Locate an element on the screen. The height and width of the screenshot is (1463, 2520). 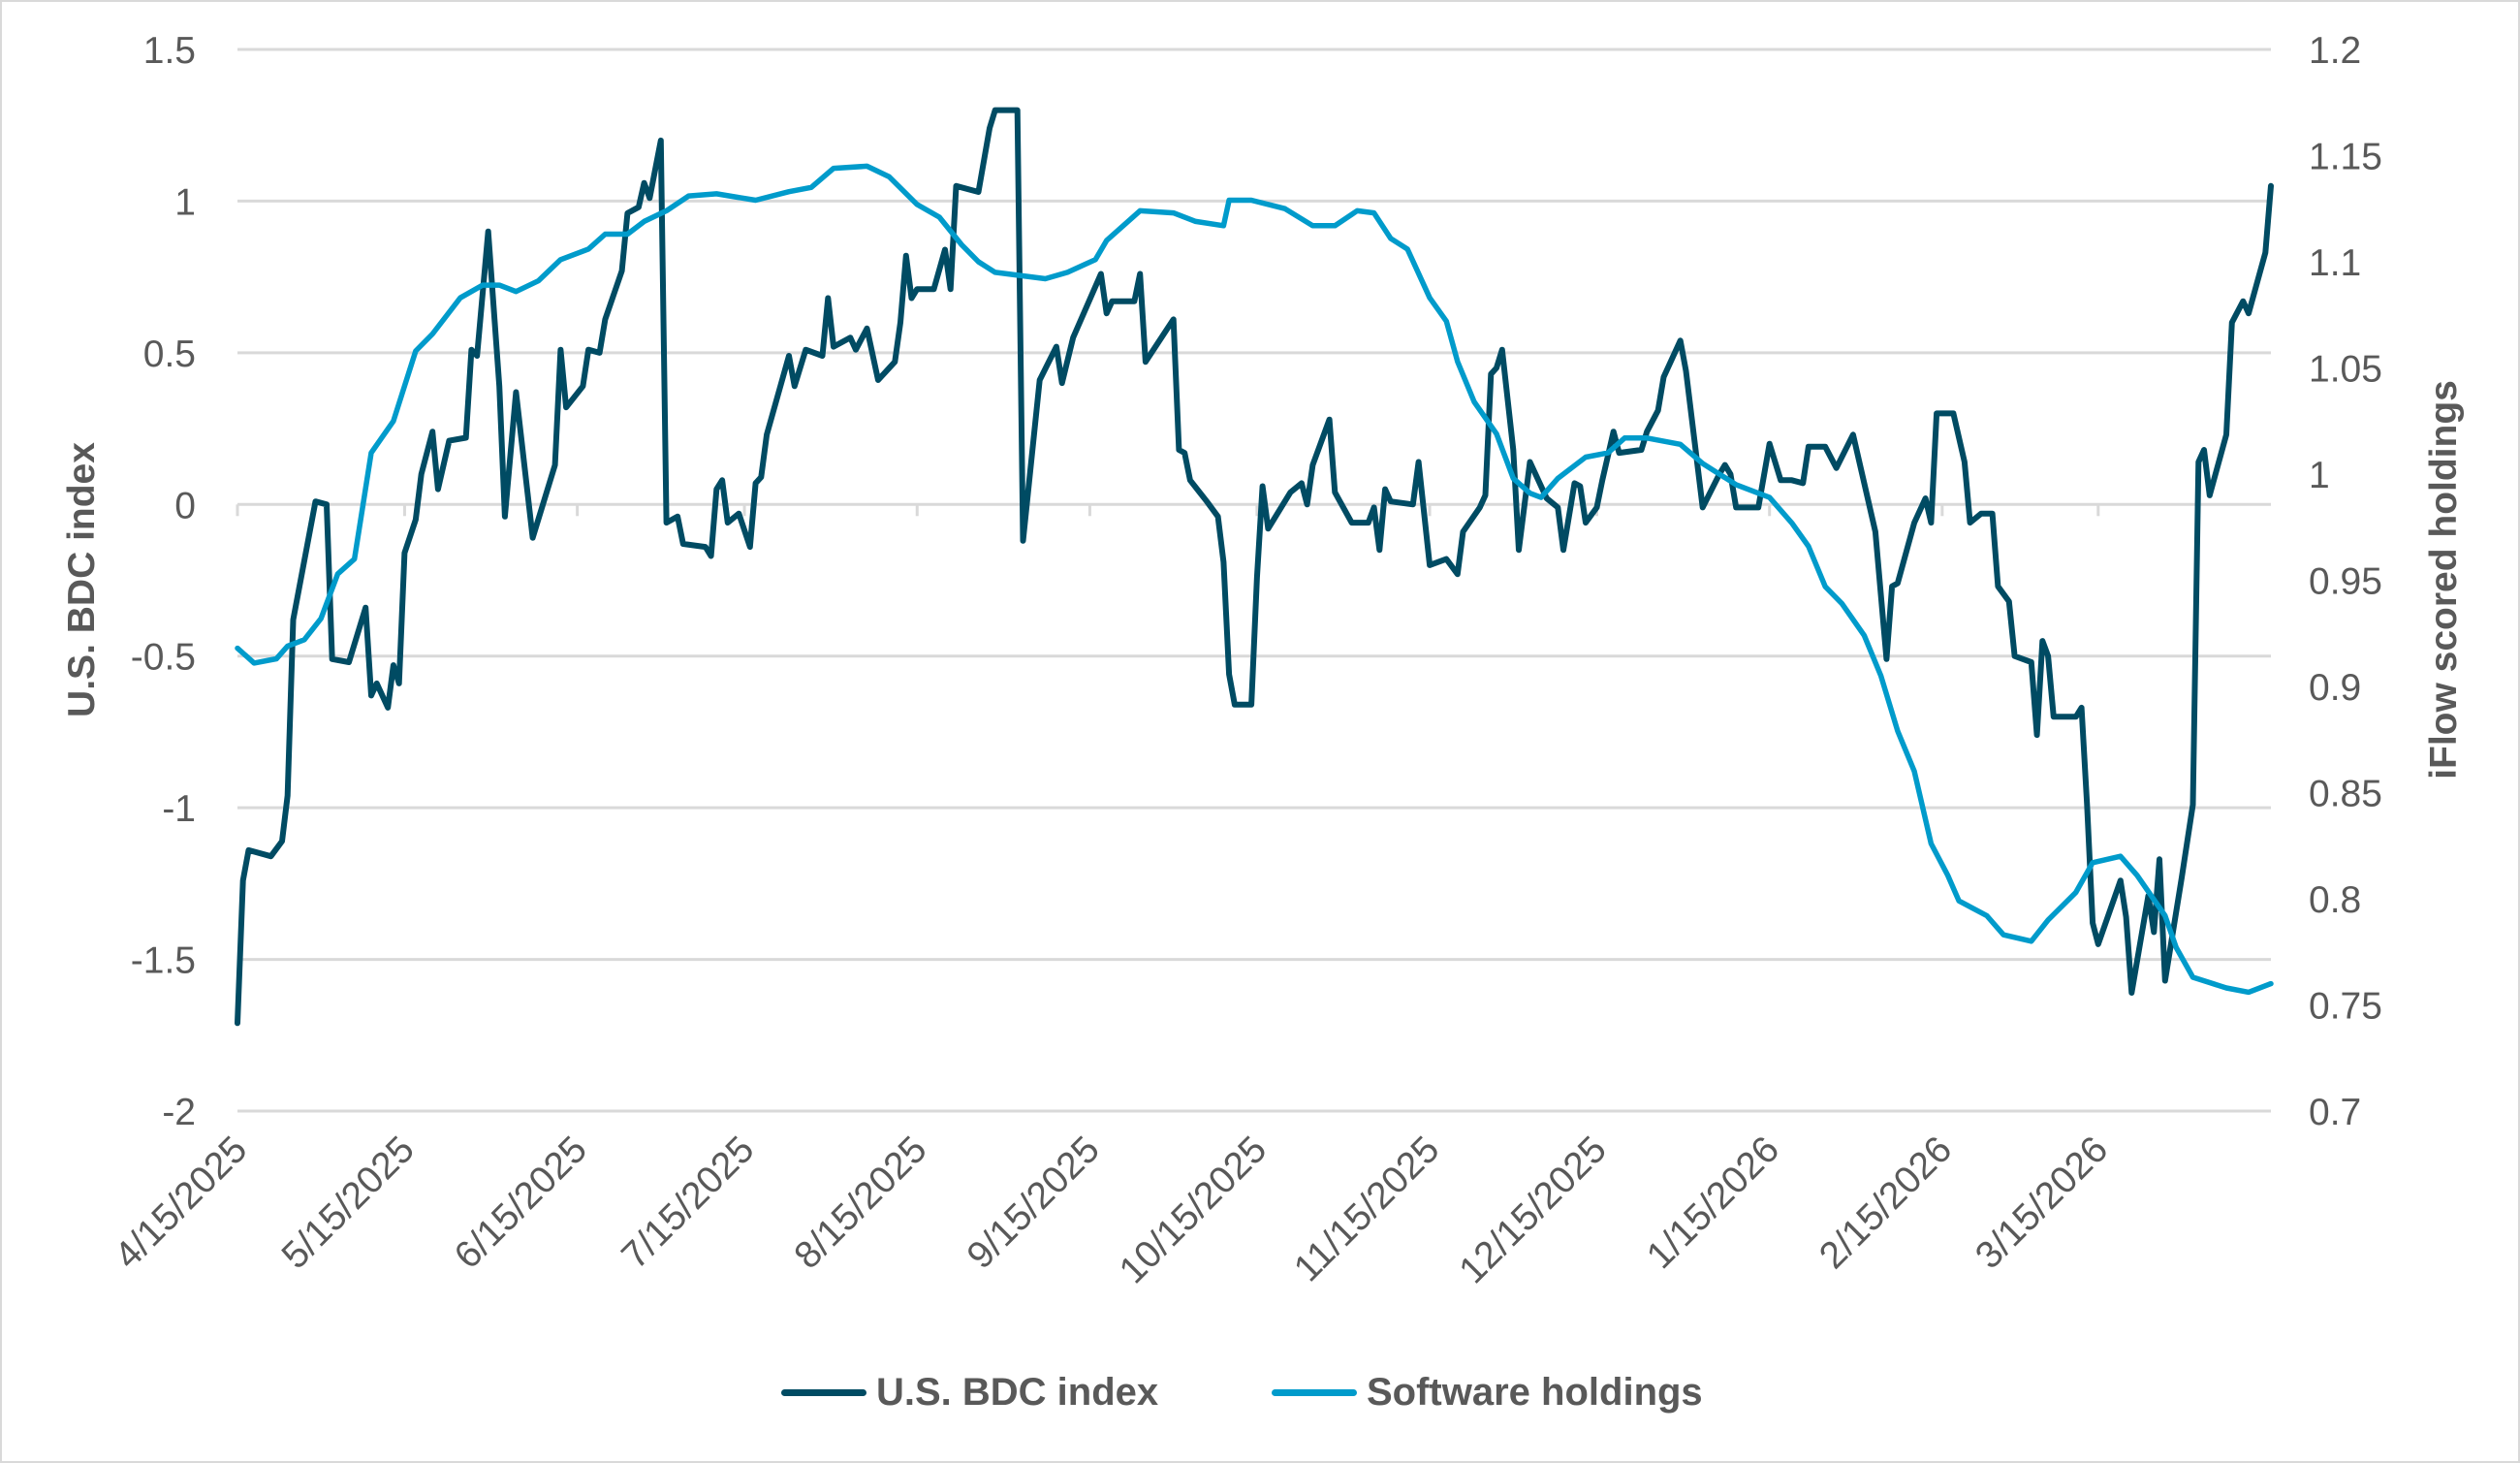
left-axis-ticks: 1.5 1 0.5 0 -0.5 -1 -1.5 -2 is located at coordinates (163, 581).